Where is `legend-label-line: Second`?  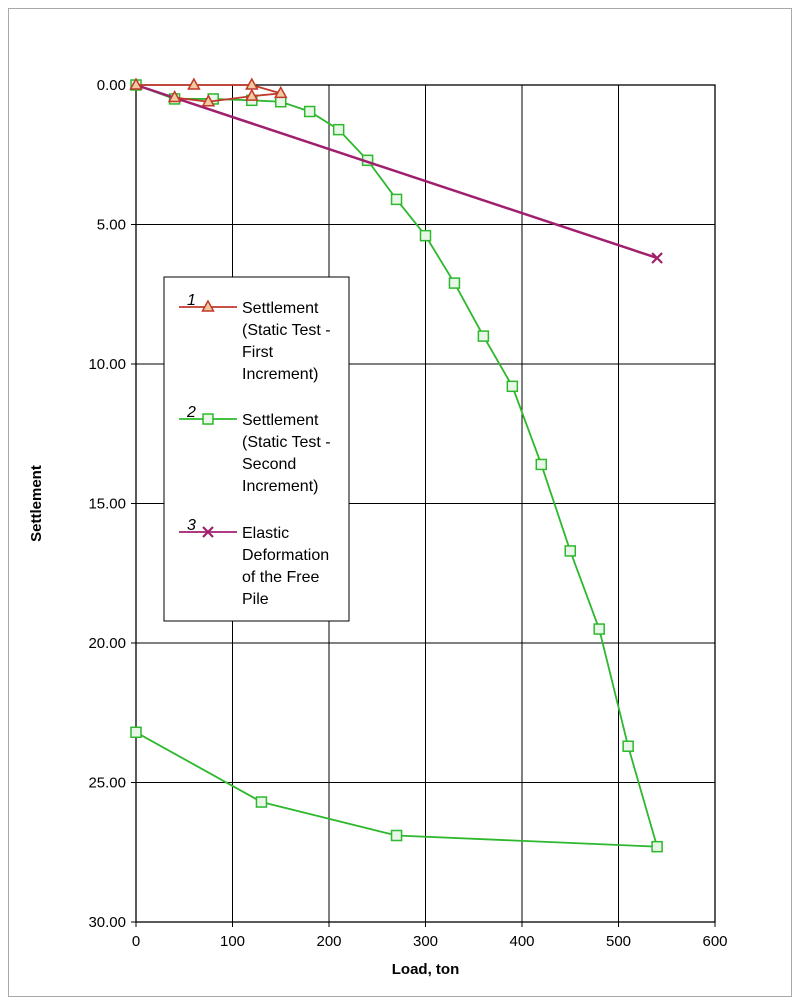
legend-label-line: Second is located at coordinates (269, 464).